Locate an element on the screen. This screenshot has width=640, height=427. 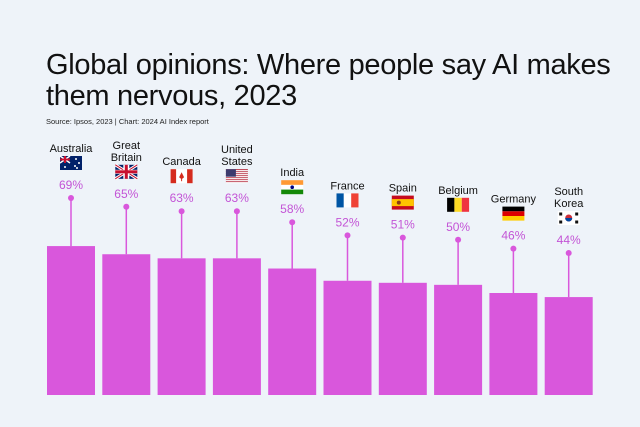
category-label: Korea is located at coordinates (569, 204).